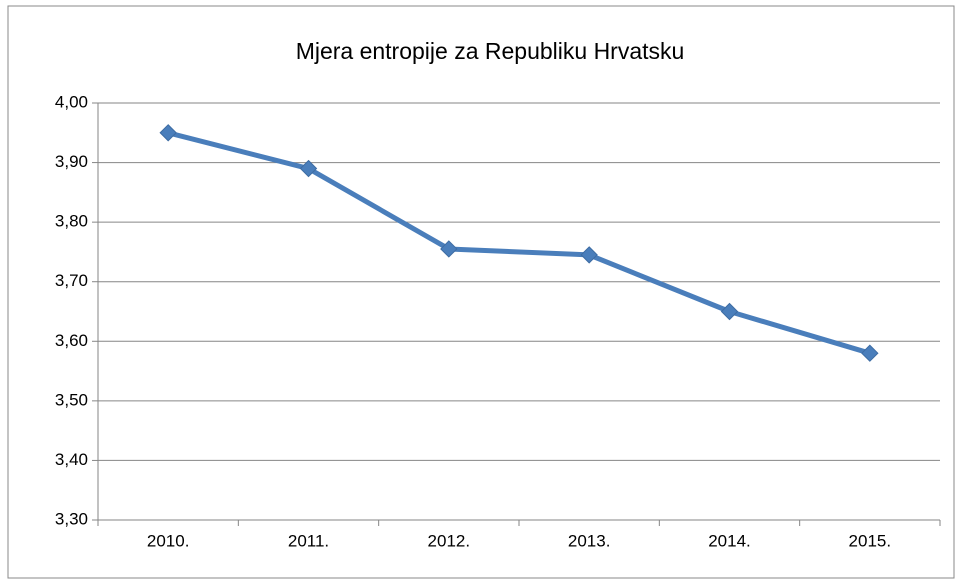 Image resolution: width=957 pixels, height=580 pixels. Describe the element at coordinates (71, 459) in the screenshot. I see `y-tick-label: 3,40` at that location.